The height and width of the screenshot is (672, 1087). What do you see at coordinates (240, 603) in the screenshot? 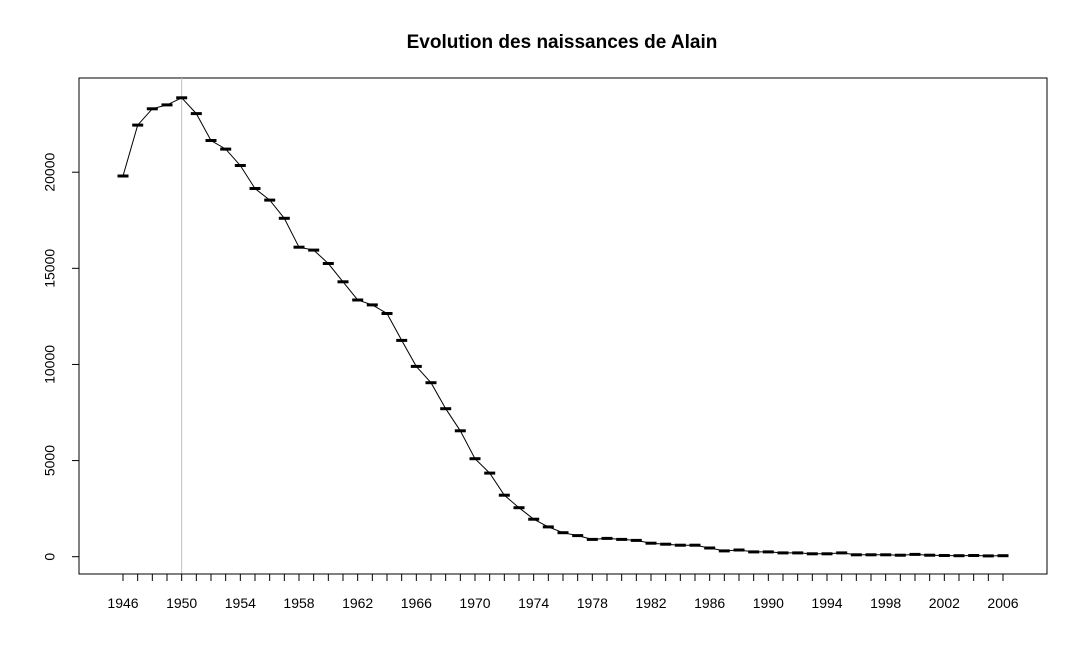
I see `x-tick-label: 1954` at bounding box center [240, 603].